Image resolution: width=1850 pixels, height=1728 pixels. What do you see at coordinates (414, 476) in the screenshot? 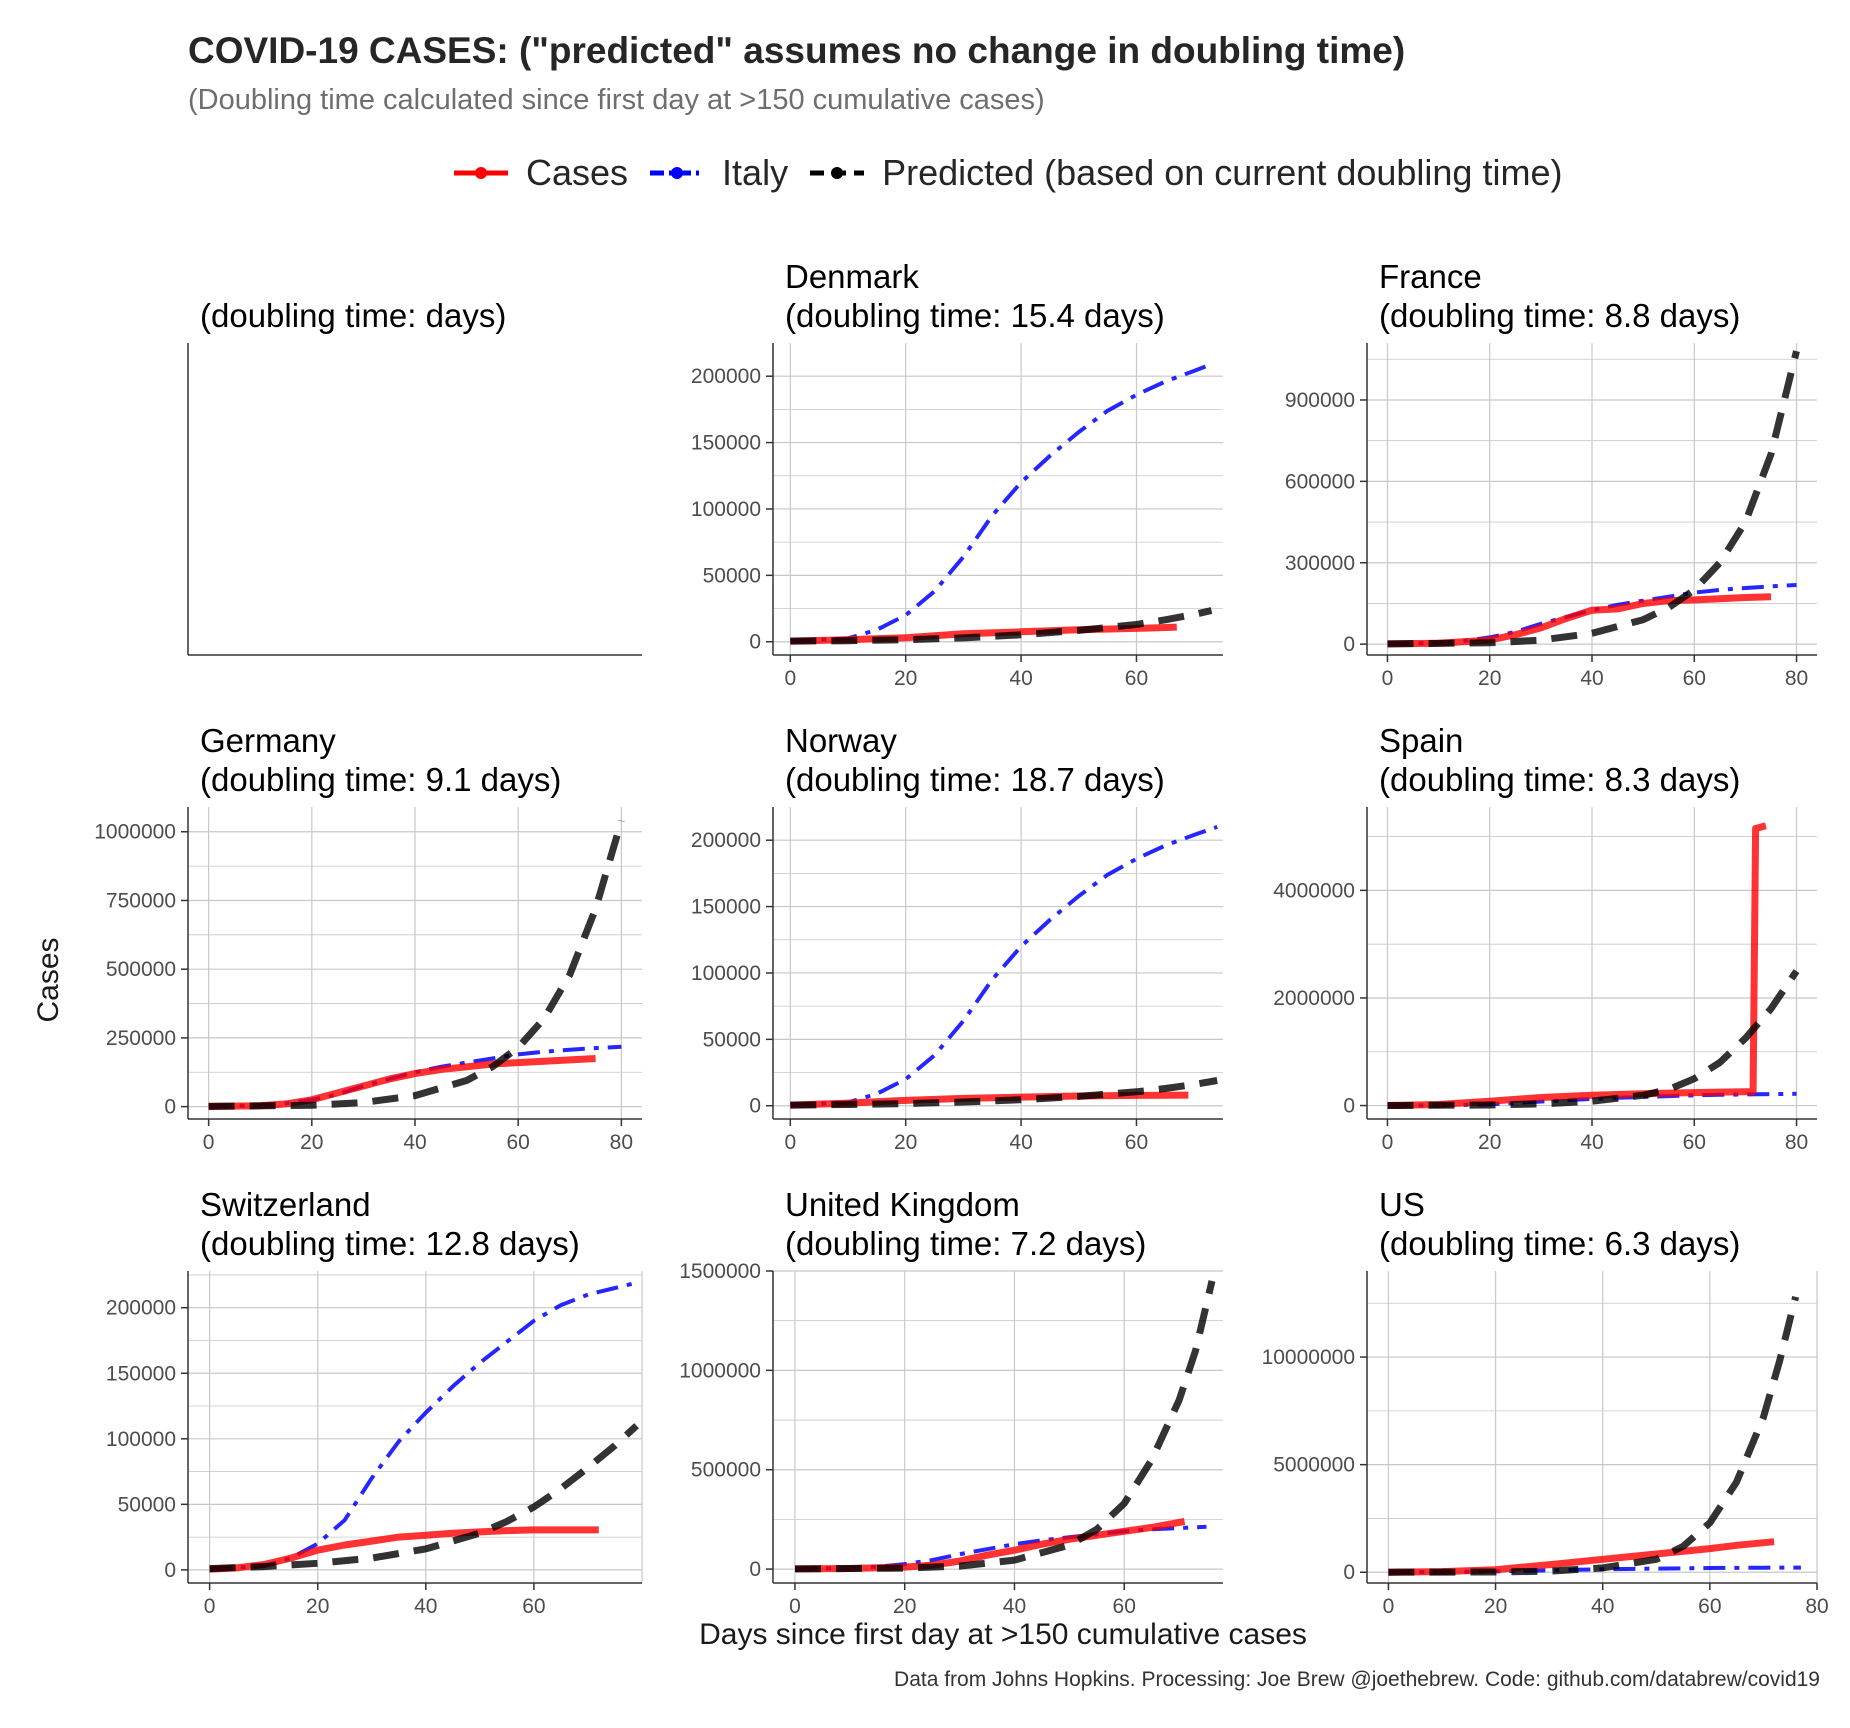
I see `panel-blank: (doubling time: days)` at bounding box center [414, 476].